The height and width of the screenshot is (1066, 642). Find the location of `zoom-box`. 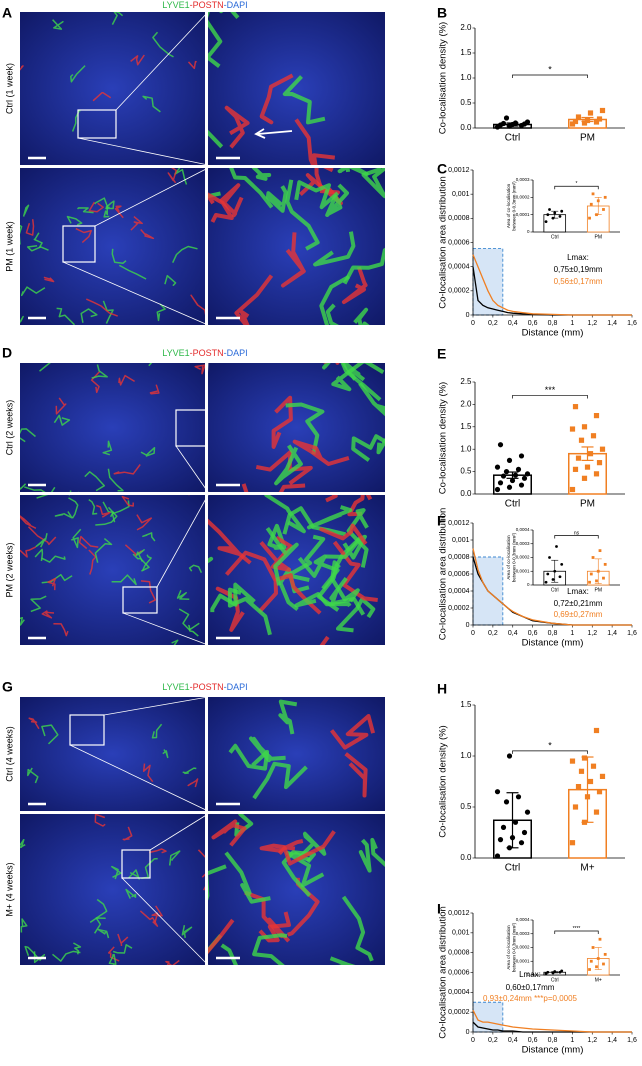

zoom-box is located at coordinates (136, 864).